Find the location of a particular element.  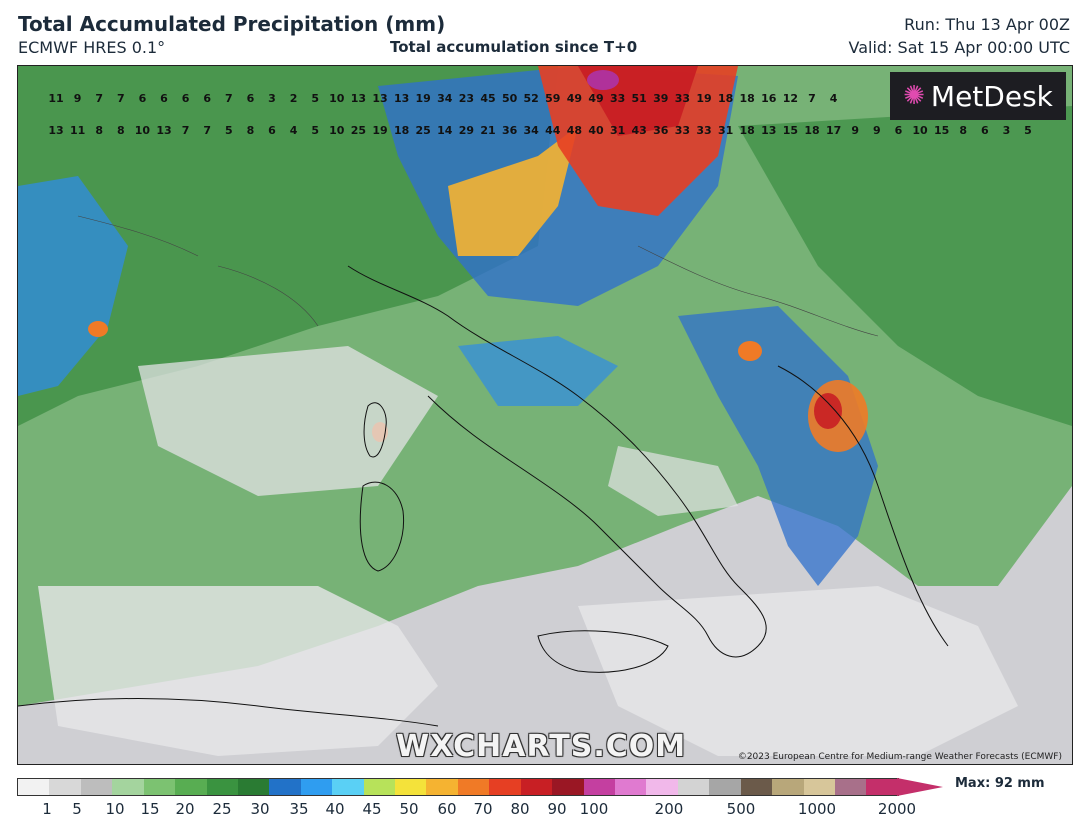

legend-tick-label: 100 is located at coordinates (594, 809).